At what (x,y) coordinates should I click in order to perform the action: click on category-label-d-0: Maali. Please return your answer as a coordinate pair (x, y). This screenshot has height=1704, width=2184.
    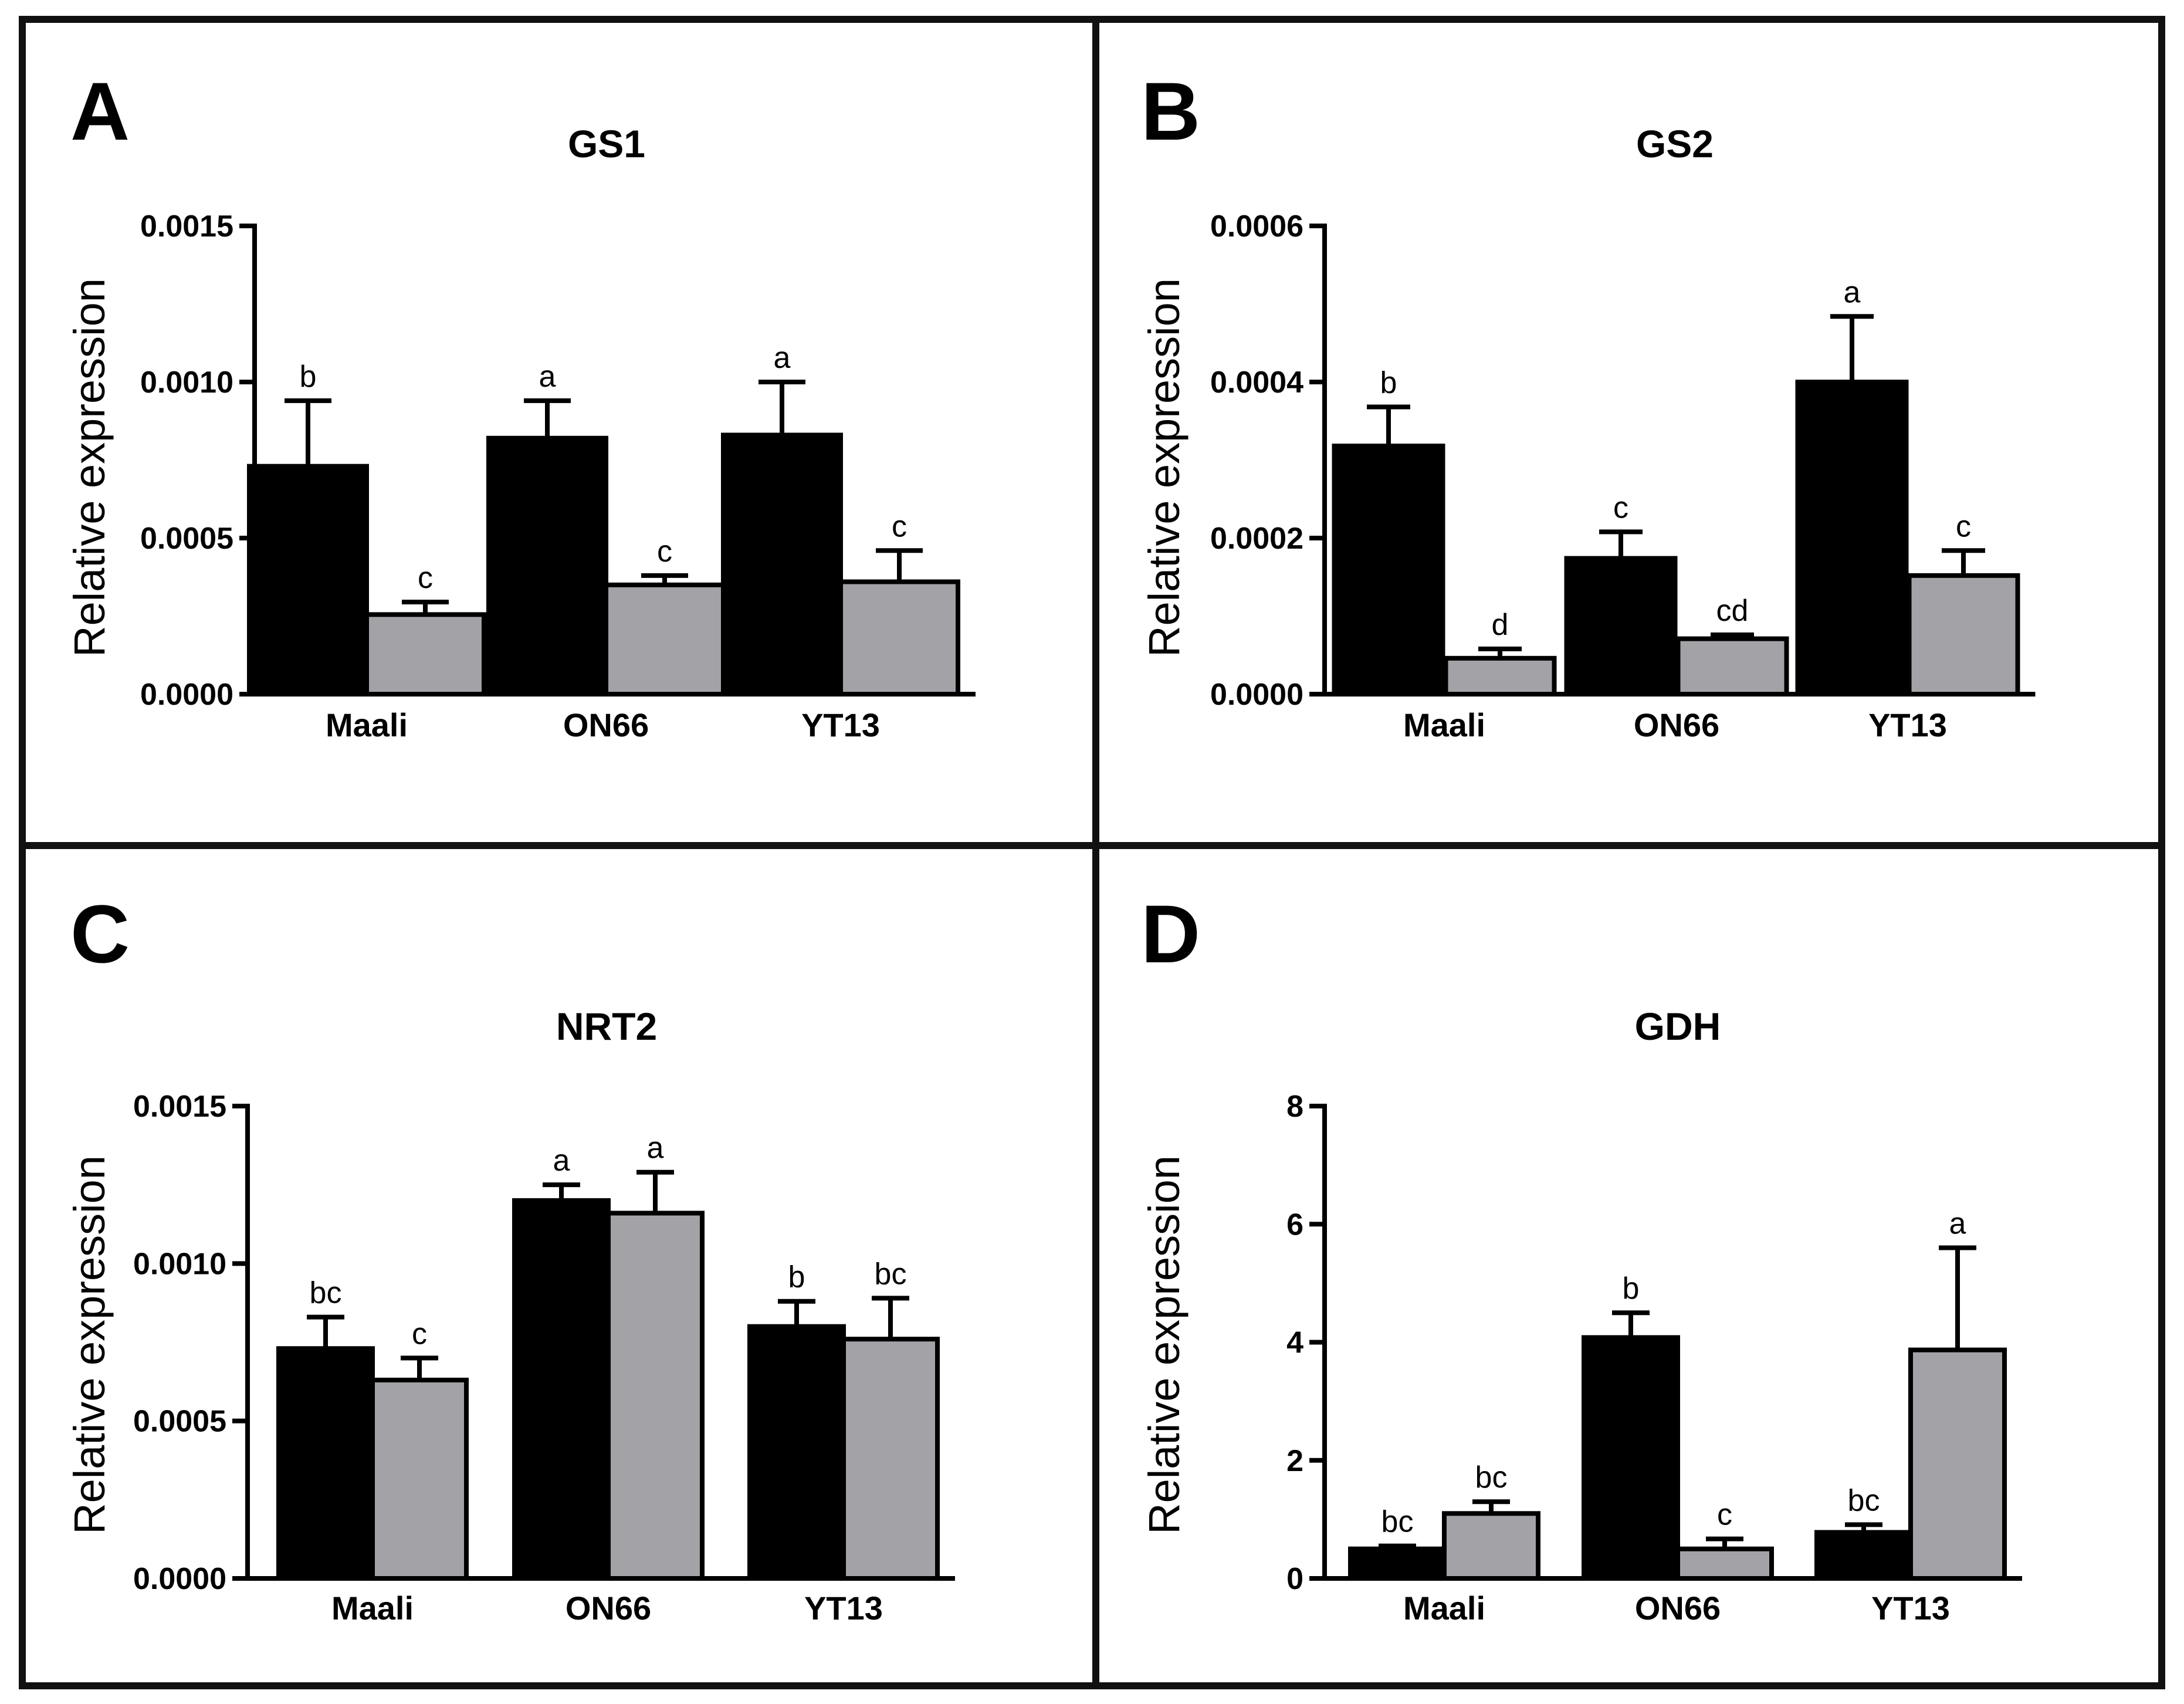
    Looking at the image, I should click on (1444, 1609).